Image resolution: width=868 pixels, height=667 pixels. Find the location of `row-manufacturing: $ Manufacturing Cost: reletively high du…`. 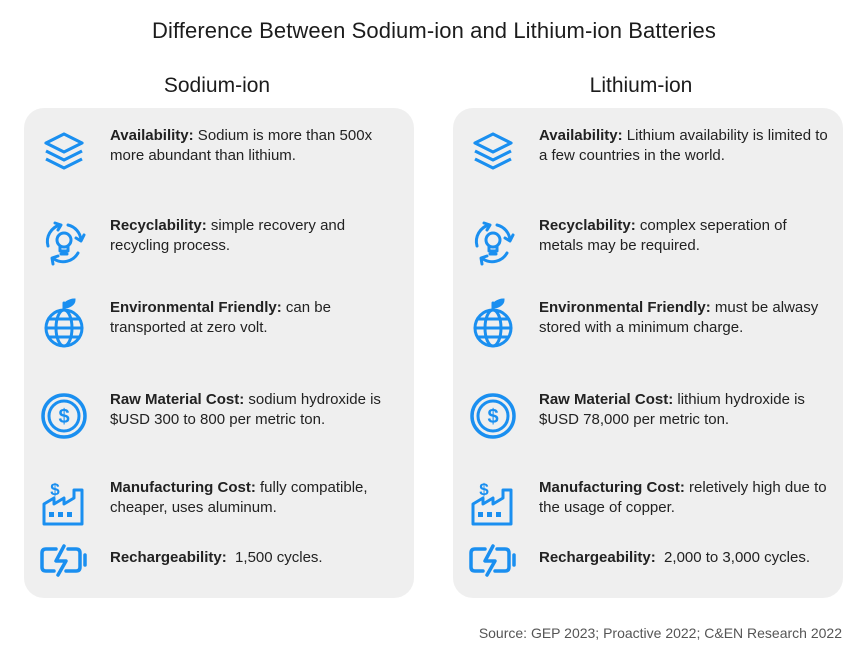

row-manufacturing: $ Manufacturing Cost: reletively high du… is located at coordinates (648, 508).